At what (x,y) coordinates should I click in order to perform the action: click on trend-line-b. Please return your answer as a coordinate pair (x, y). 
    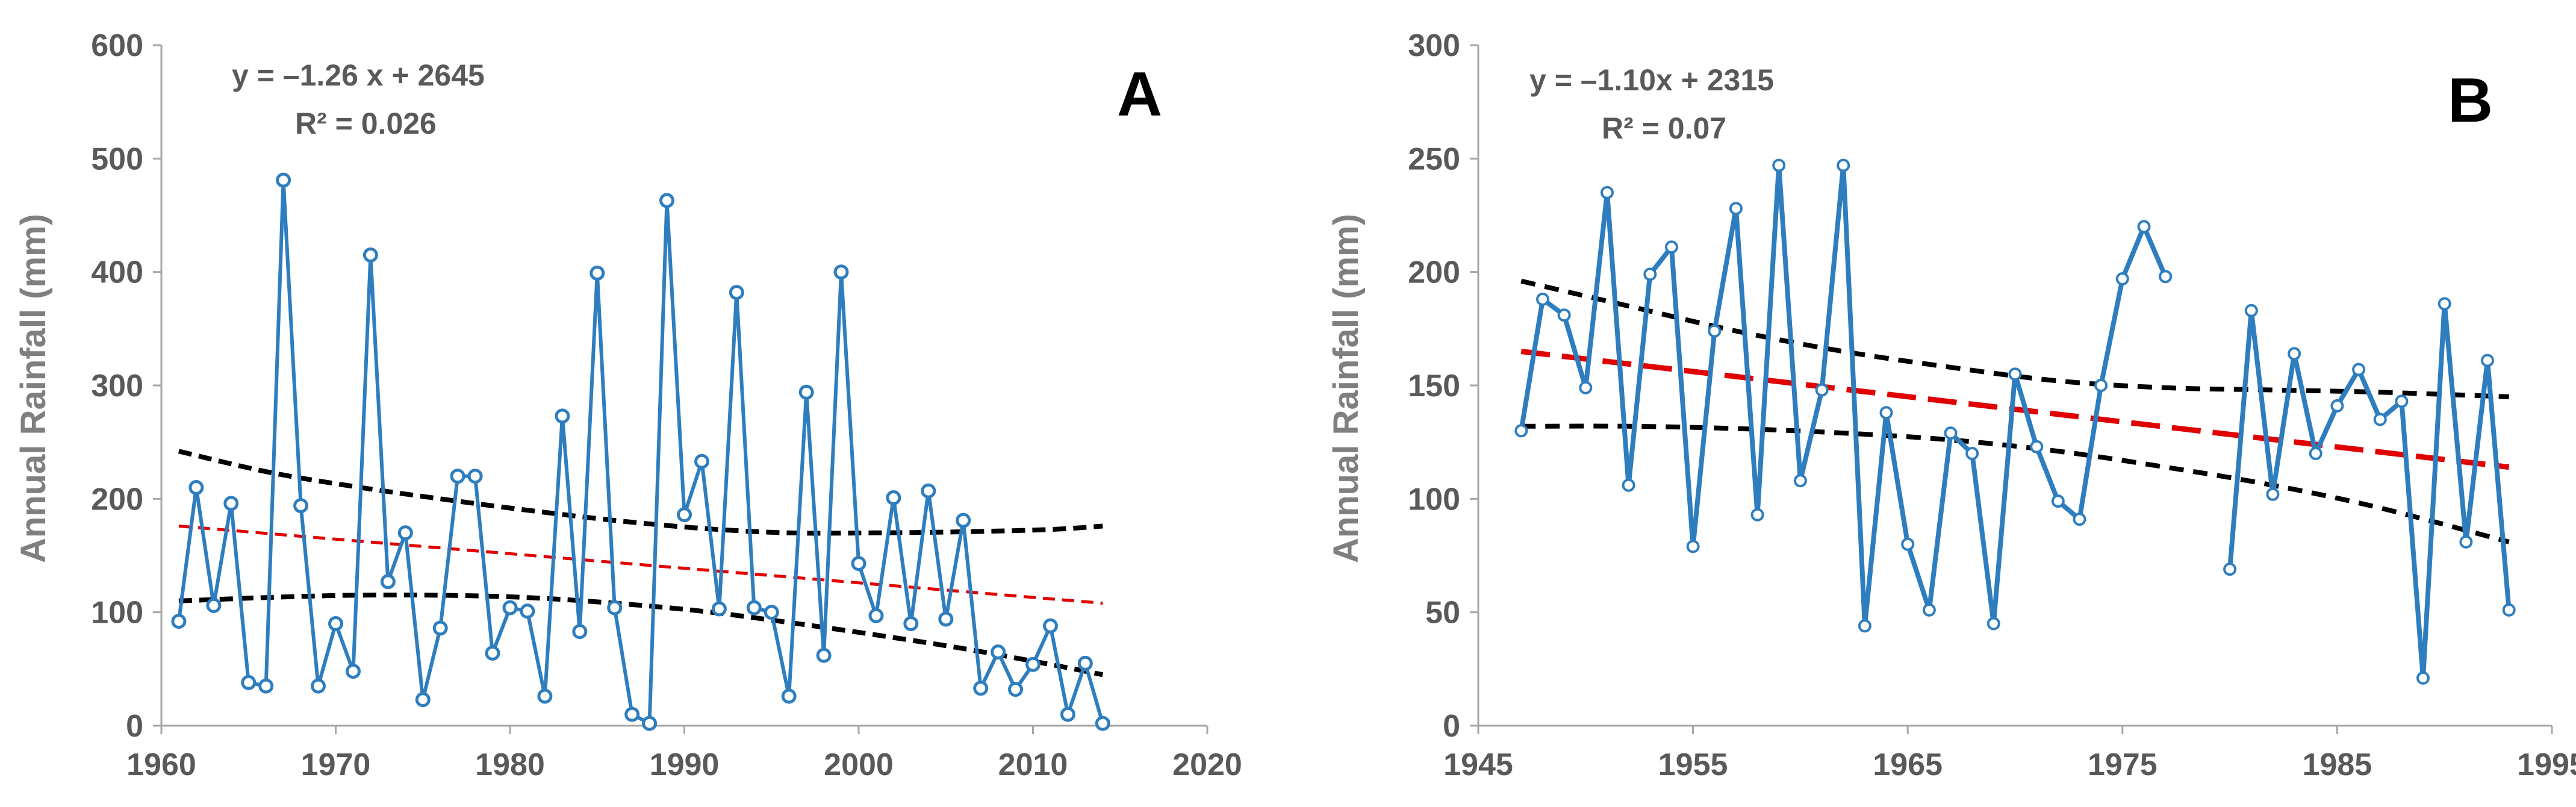
    Looking at the image, I should click on (2015, 409).